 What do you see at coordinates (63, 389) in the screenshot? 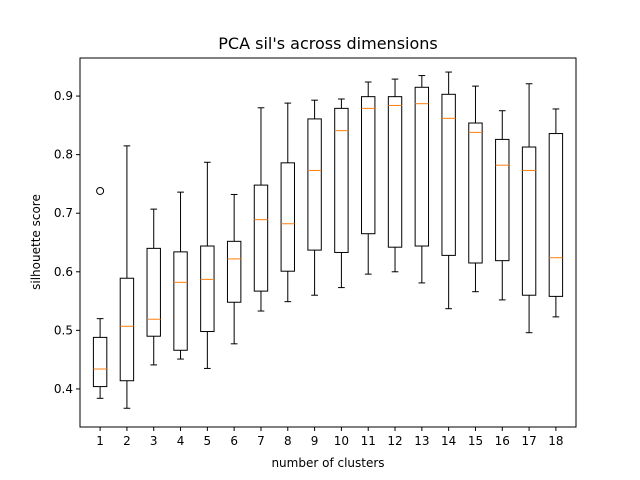
I see `y-tick-label: 0.4` at bounding box center [63, 389].